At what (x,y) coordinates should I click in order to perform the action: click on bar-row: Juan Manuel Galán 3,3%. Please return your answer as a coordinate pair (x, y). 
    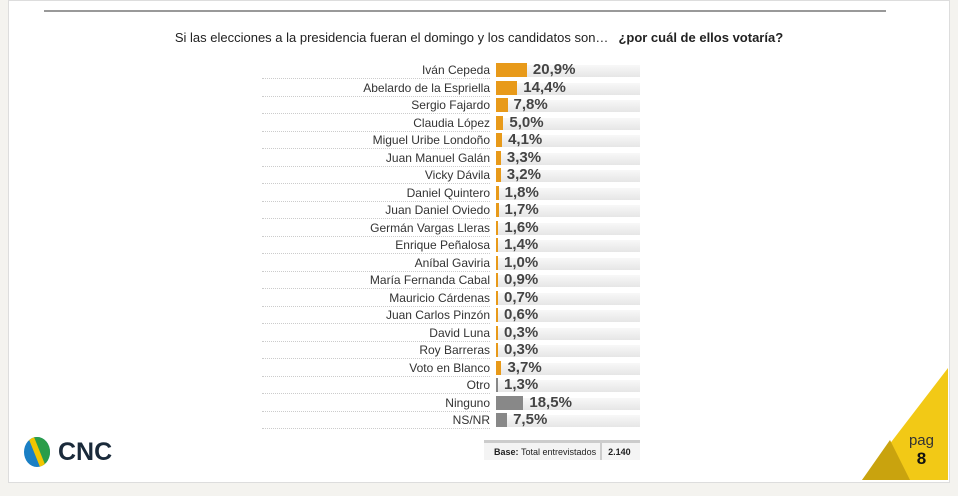
    Looking at the image, I should click on (452, 157).